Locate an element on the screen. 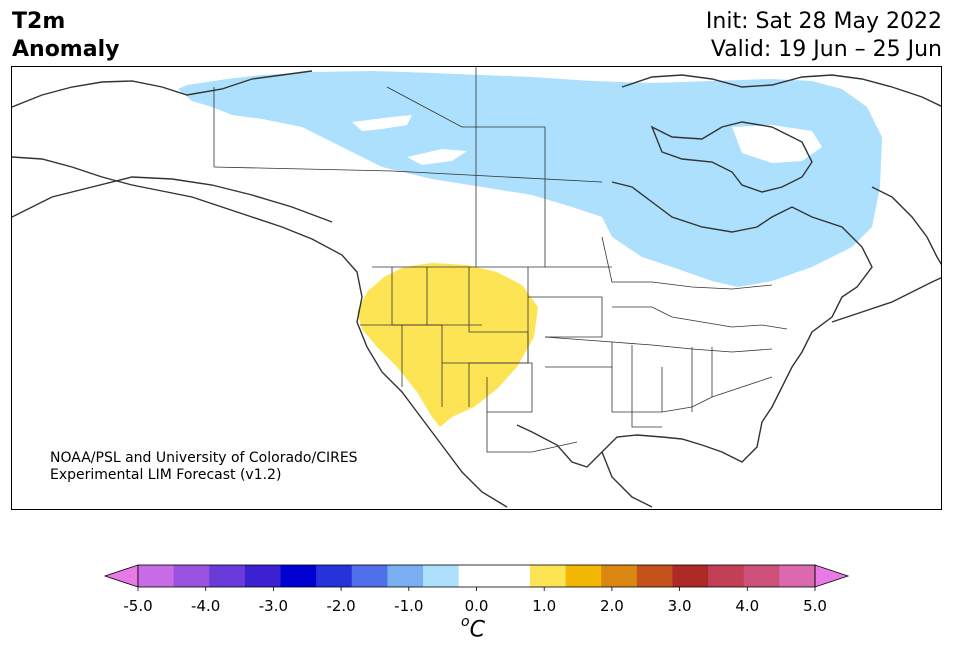 This screenshot has width=953, height=656. colorbar-tick-label: -4.0 is located at coordinates (206, 606).